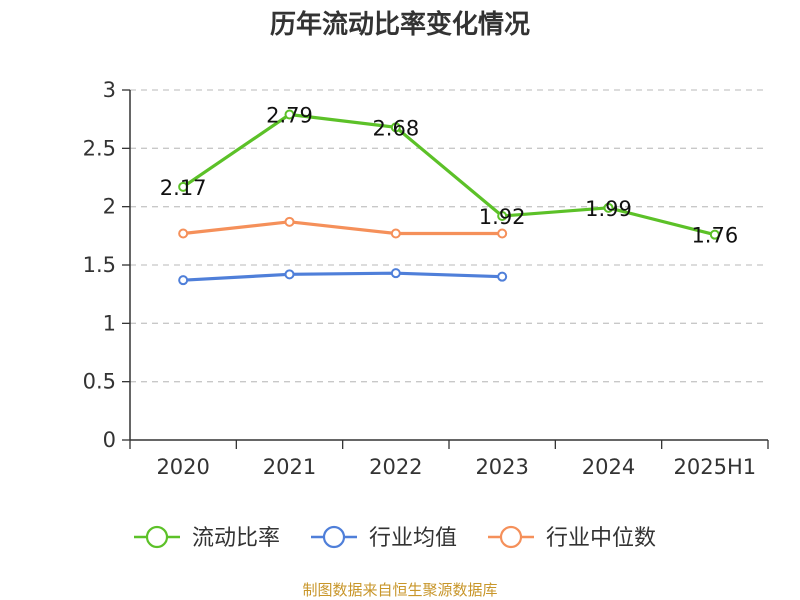 This screenshot has height=600, width=800. I want to click on data-label: 1.92, so click(502, 217).